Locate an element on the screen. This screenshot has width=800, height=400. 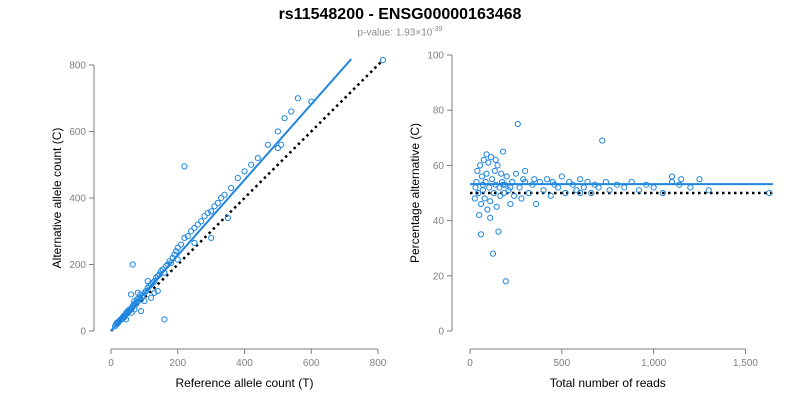
right-y-tick-label: 40 is located at coordinates (439, 221).